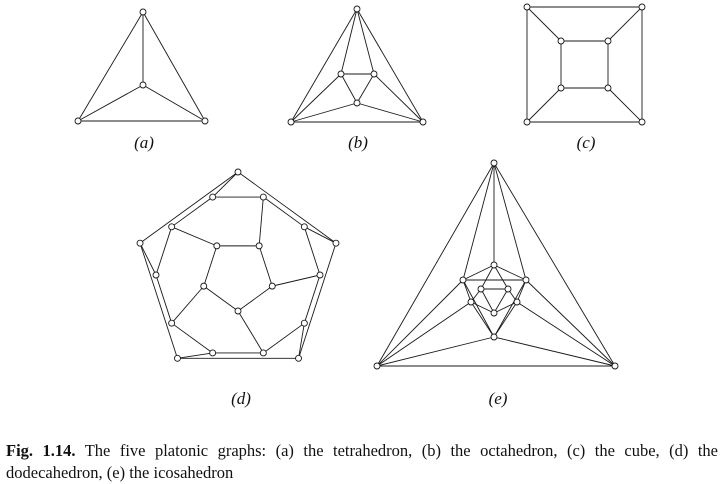  What do you see at coordinates (241, 398) in the screenshot?
I see `subfigure-label-d: (d)` at bounding box center [241, 398].